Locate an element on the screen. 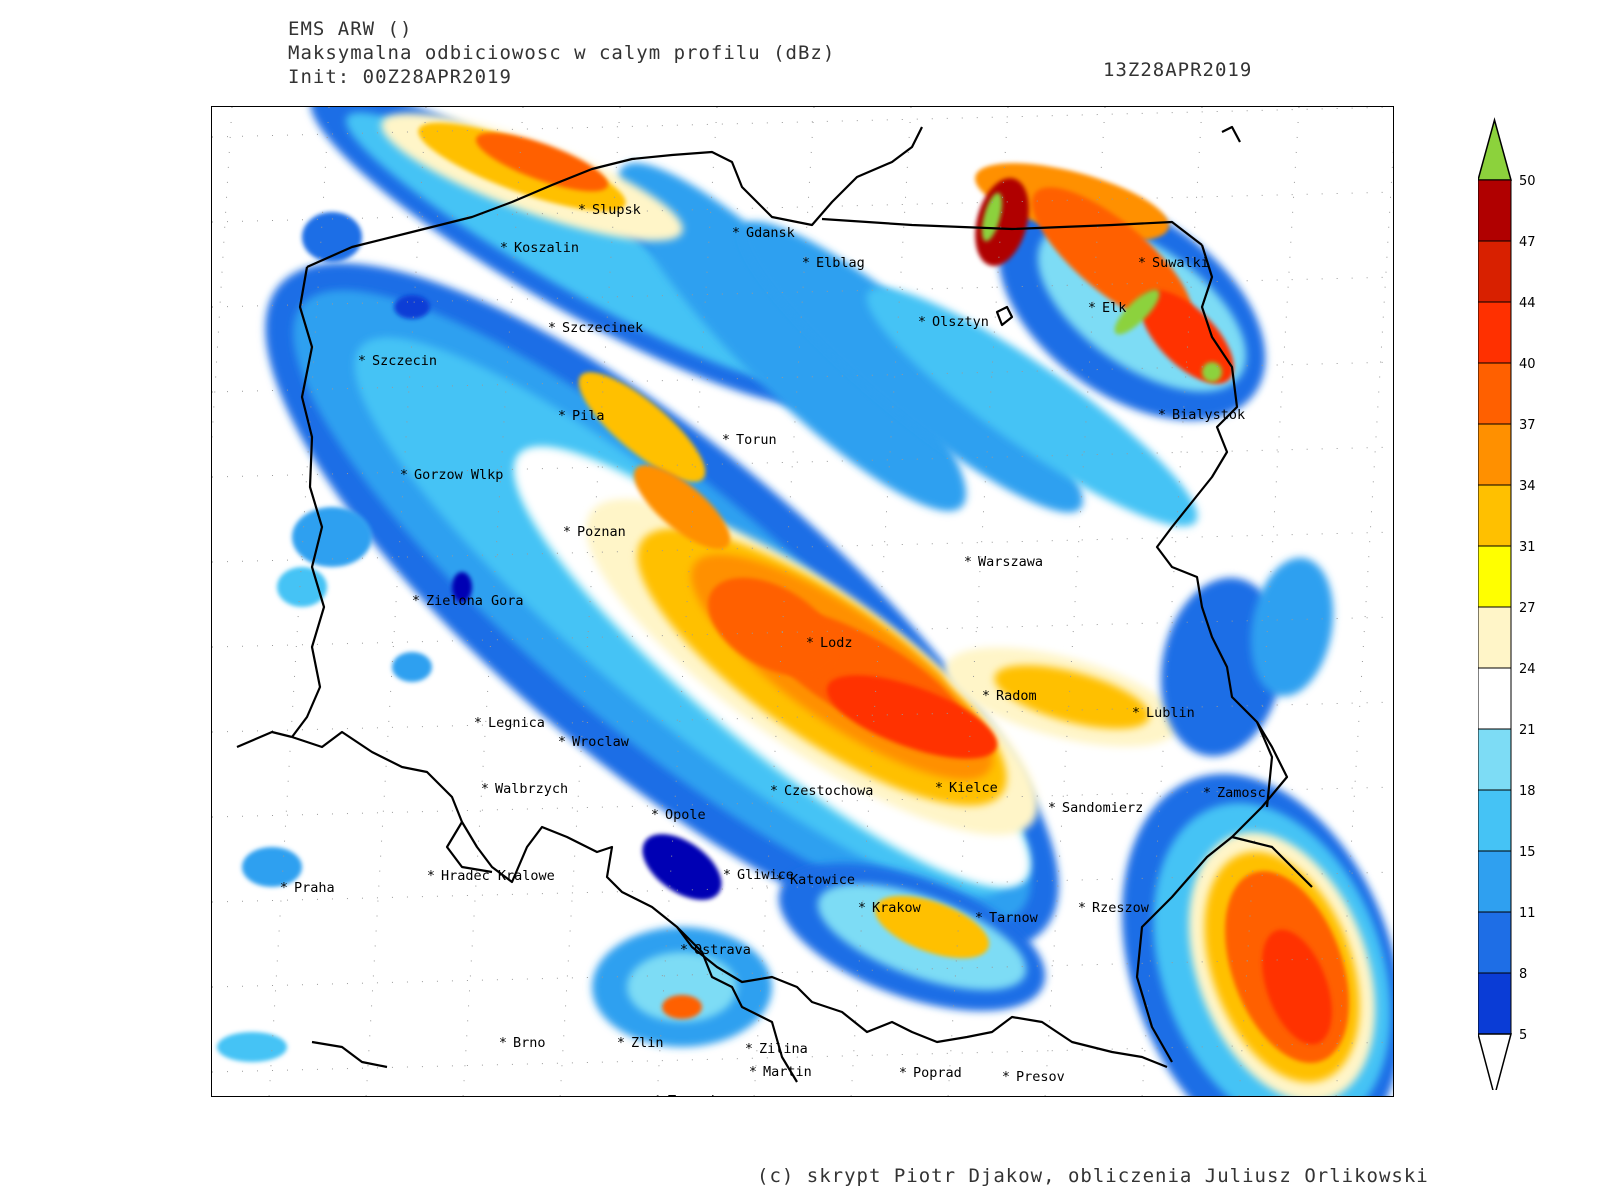  city-label: Rzeszow is located at coordinates (1121, 908).